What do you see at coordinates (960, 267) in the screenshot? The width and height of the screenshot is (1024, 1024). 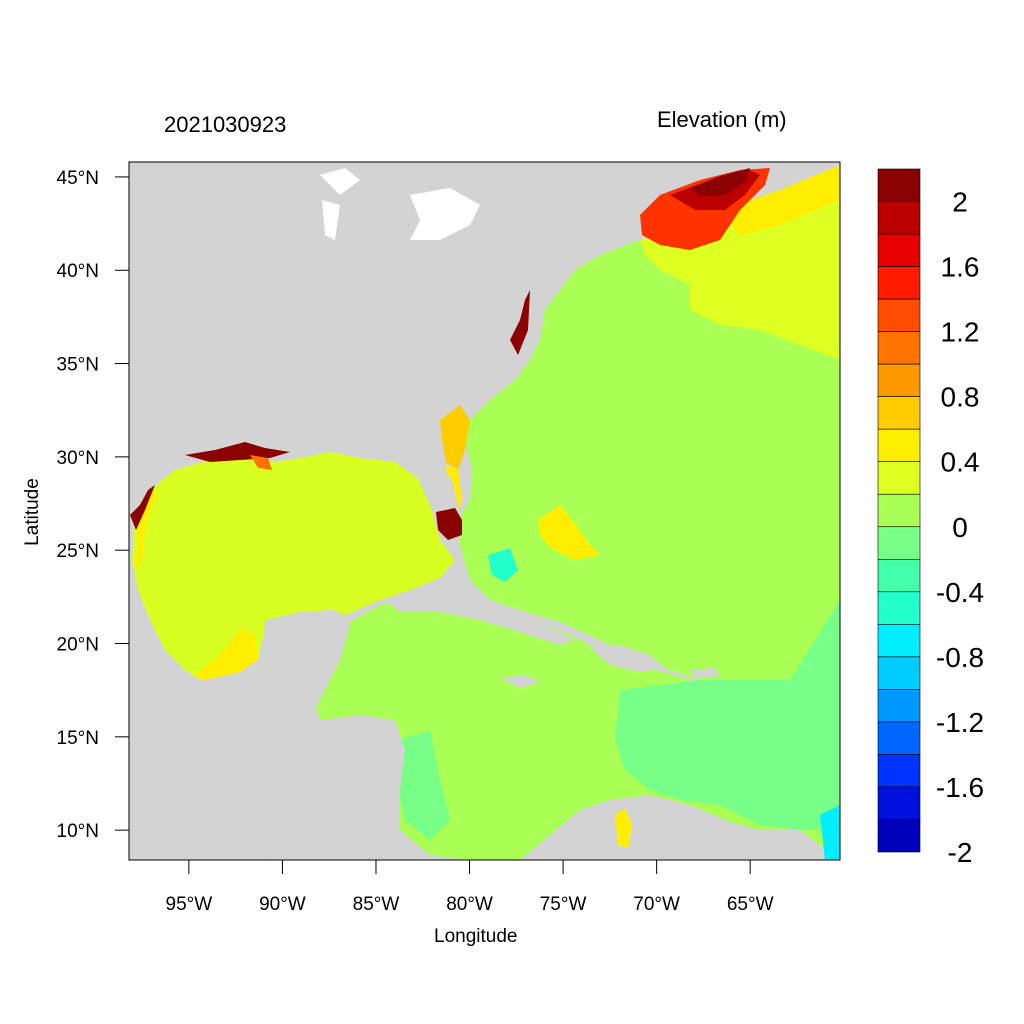 I see `colorbar-label: 1.6` at bounding box center [960, 267].